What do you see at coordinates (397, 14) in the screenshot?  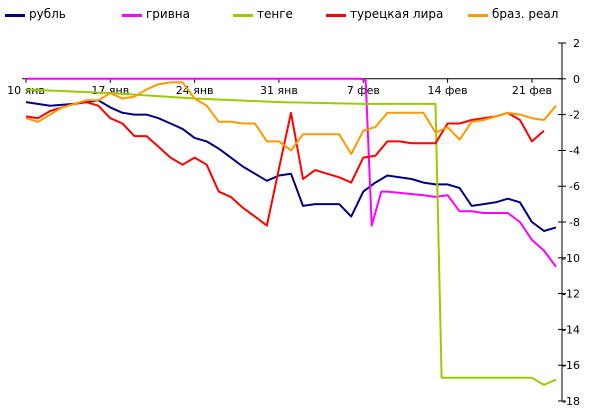 I see `legend-label-3: турецкая лира` at bounding box center [397, 14].